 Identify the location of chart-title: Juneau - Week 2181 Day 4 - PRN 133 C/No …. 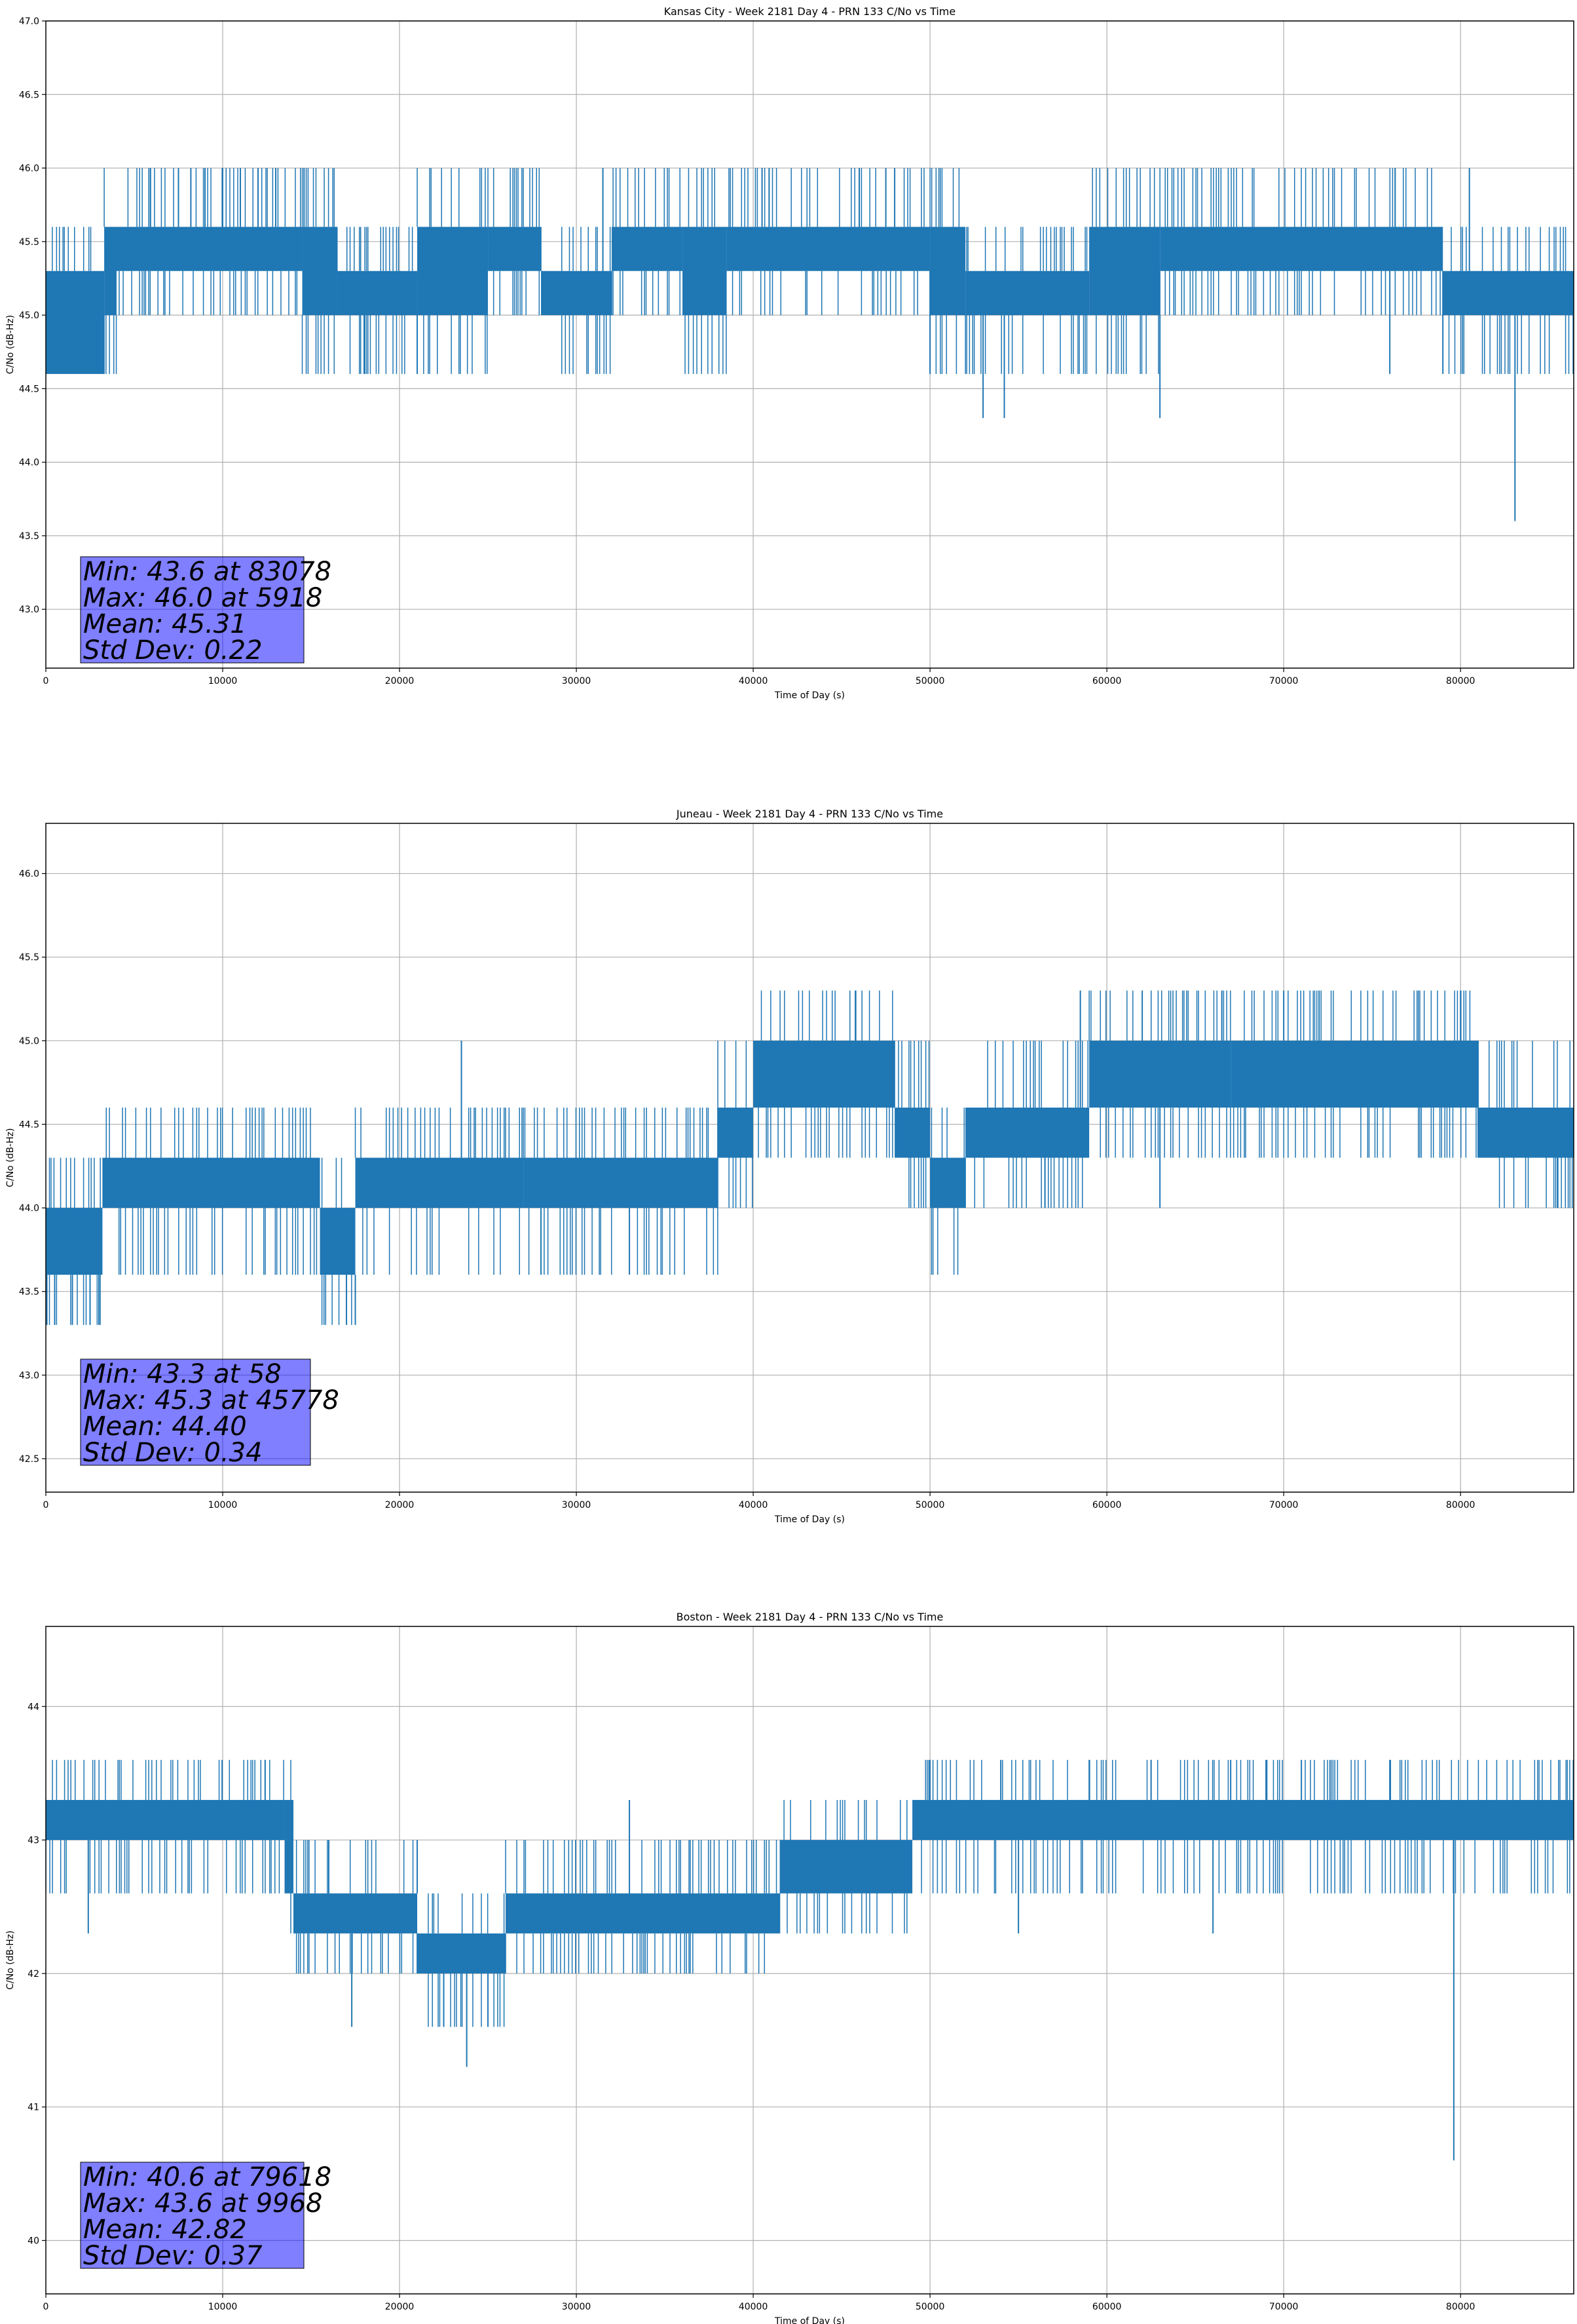
(809, 814).